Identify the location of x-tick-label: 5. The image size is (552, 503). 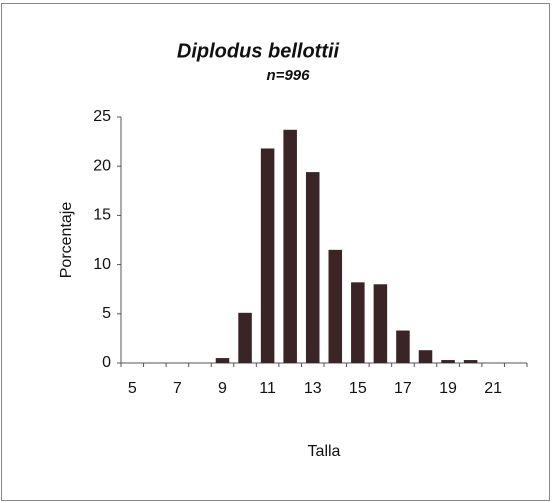
(132, 388).